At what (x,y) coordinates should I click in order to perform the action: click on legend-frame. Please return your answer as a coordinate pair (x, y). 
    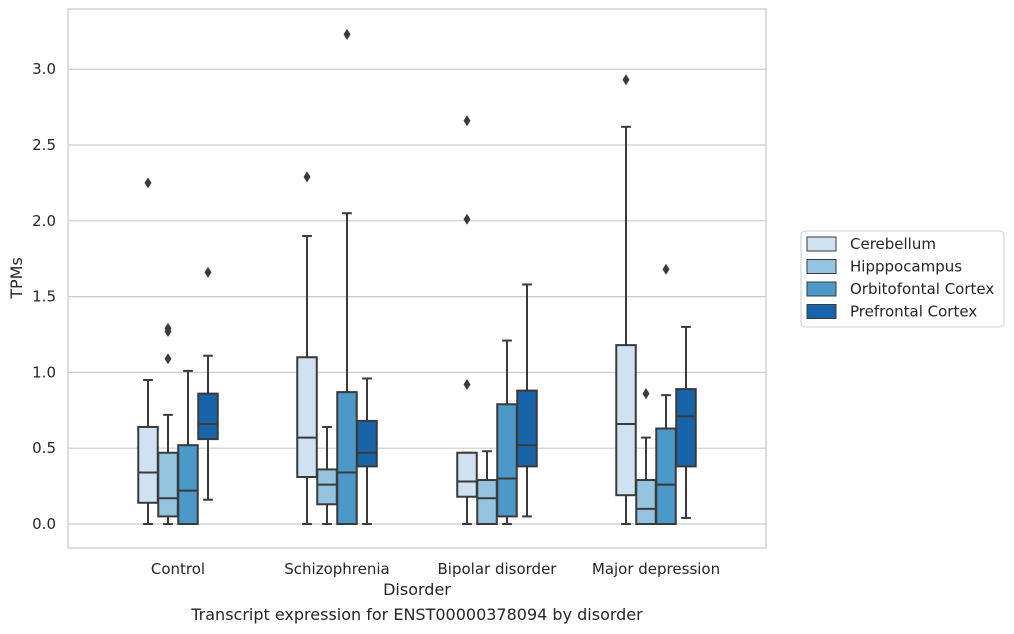
    Looking at the image, I should click on (902, 279).